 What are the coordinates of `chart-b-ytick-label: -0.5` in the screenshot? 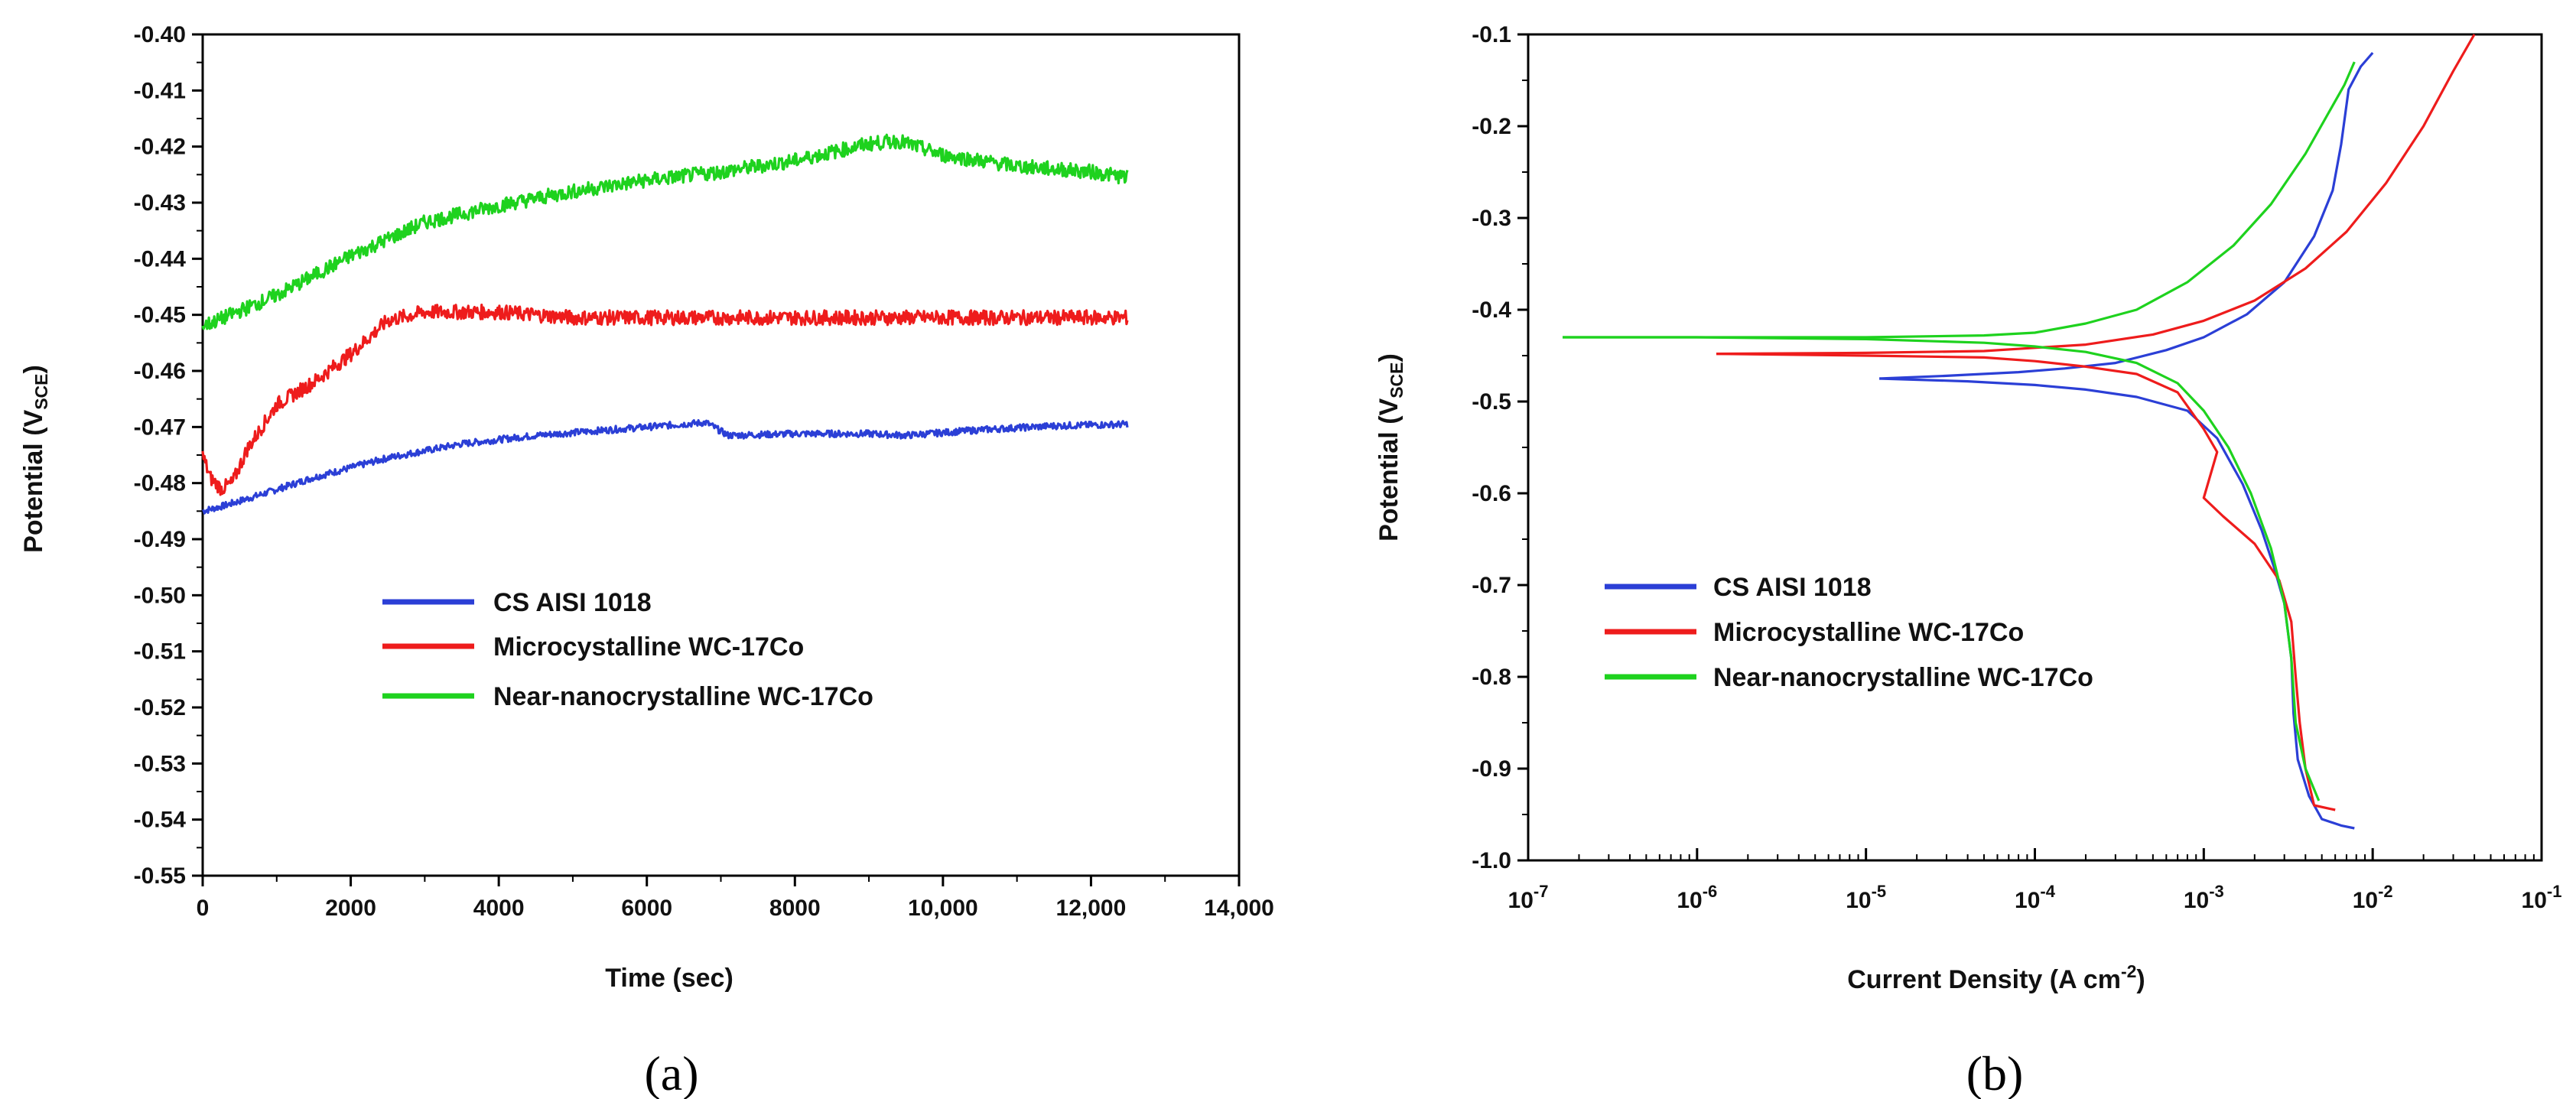 It's located at (1491, 402).